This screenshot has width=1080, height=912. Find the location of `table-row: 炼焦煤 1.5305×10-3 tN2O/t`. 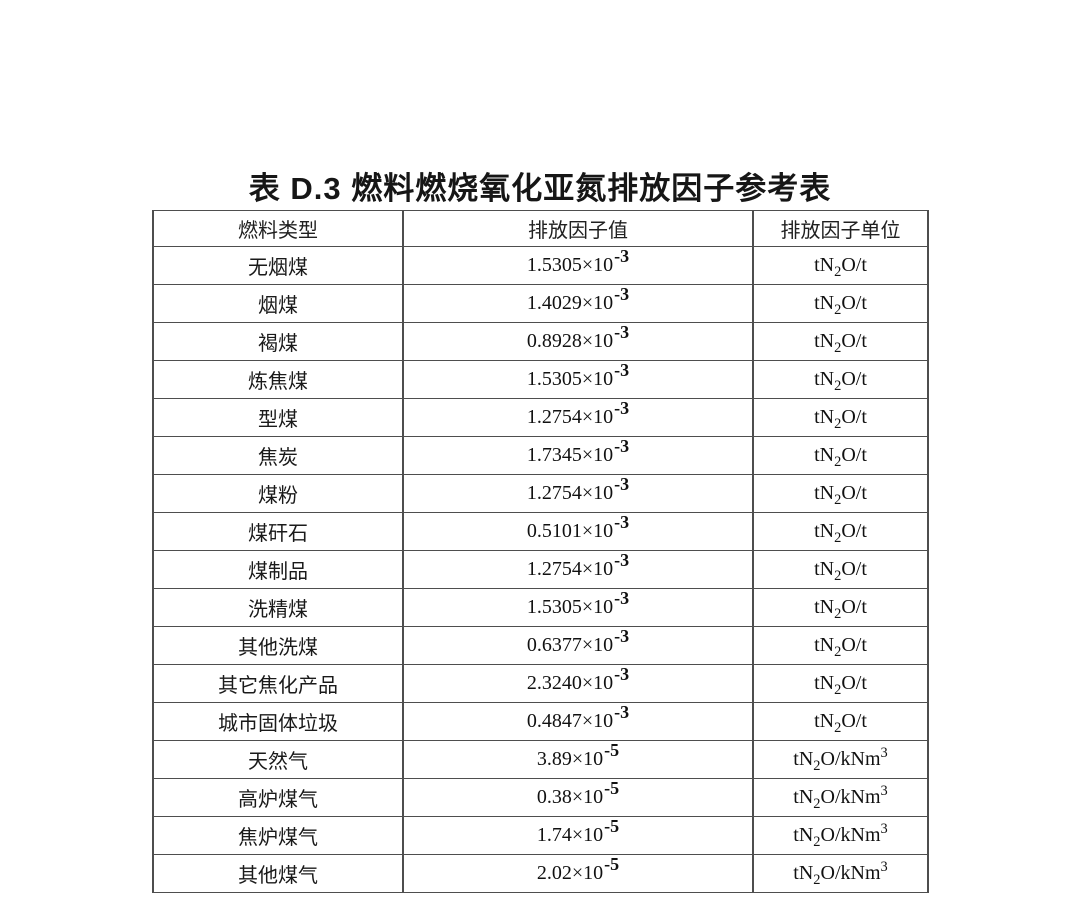

table-row: 炼焦煤 1.5305×10-3 tN2O/t is located at coordinates (540, 379).